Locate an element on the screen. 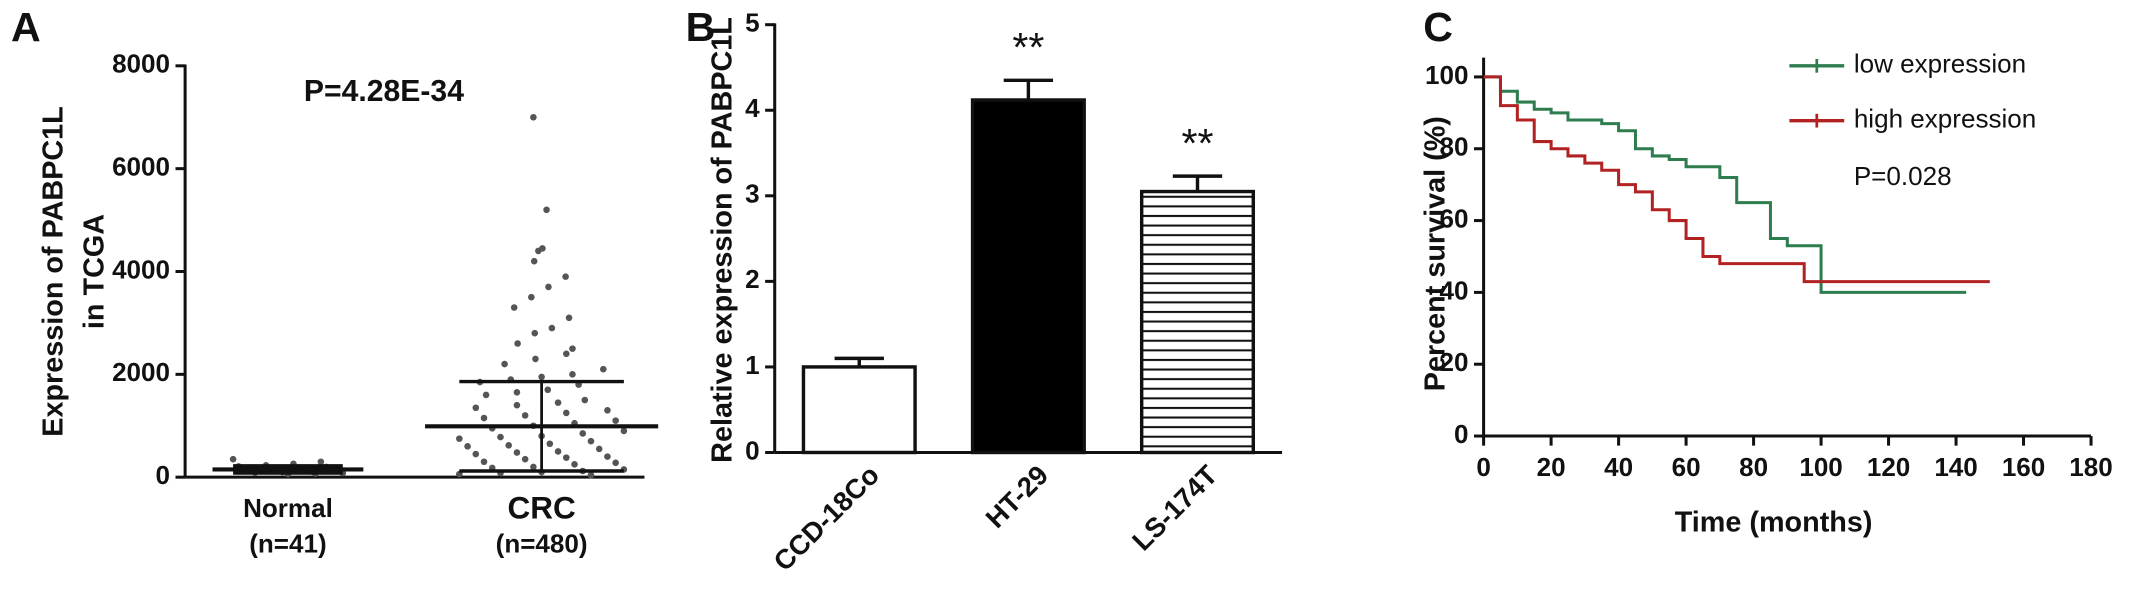 Image resolution: width=2150 pixels, height=601 pixels. x-tick-label: 80 is located at coordinates (1753, 467).